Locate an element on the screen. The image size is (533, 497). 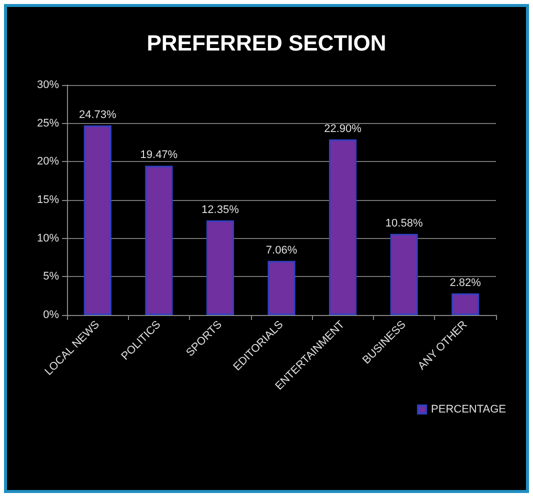
data-label: 10.58% is located at coordinates (404, 223).